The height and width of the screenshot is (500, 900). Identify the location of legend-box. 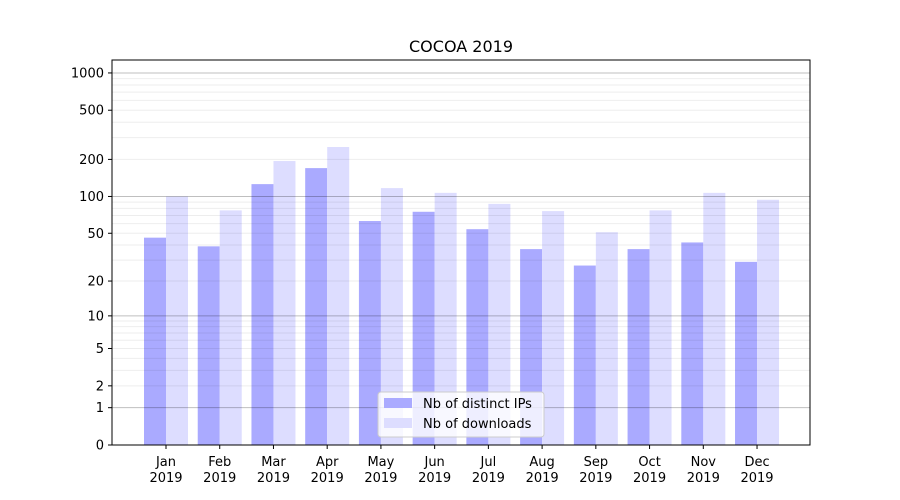
(461, 414).